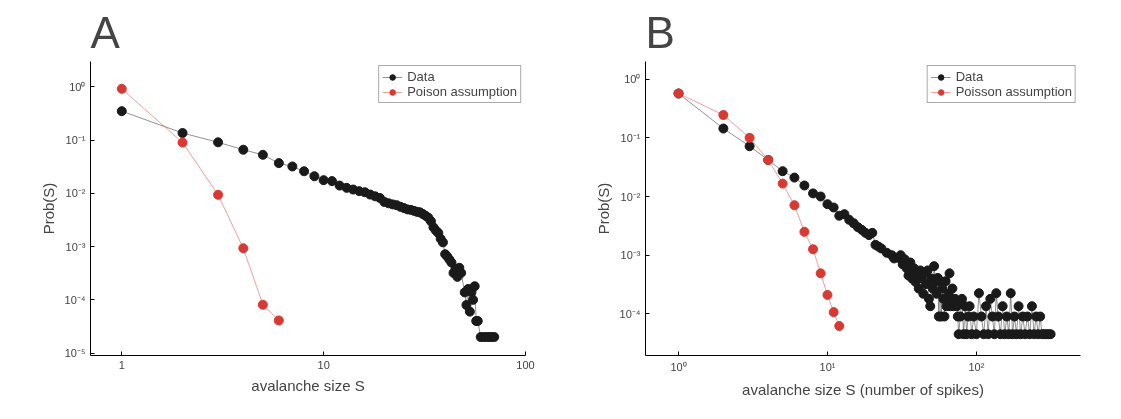 This screenshot has height=419, width=1121. What do you see at coordinates (863, 389) in the screenshot?
I see `x-axis-title: avalanche size S (number of spikes)` at bounding box center [863, 389].